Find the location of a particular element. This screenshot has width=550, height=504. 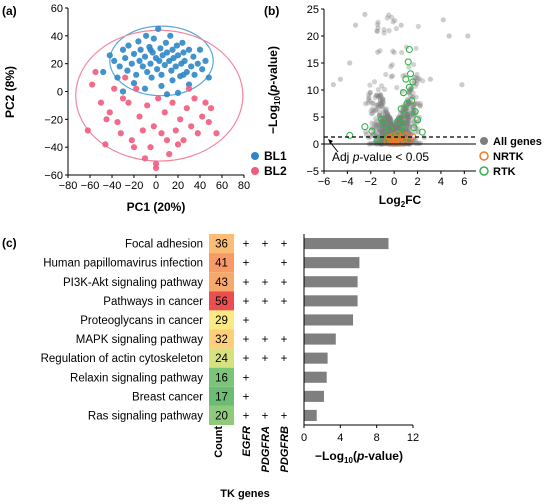

volcano-x-tick-label: 0 is located at coordinates (394, 182).